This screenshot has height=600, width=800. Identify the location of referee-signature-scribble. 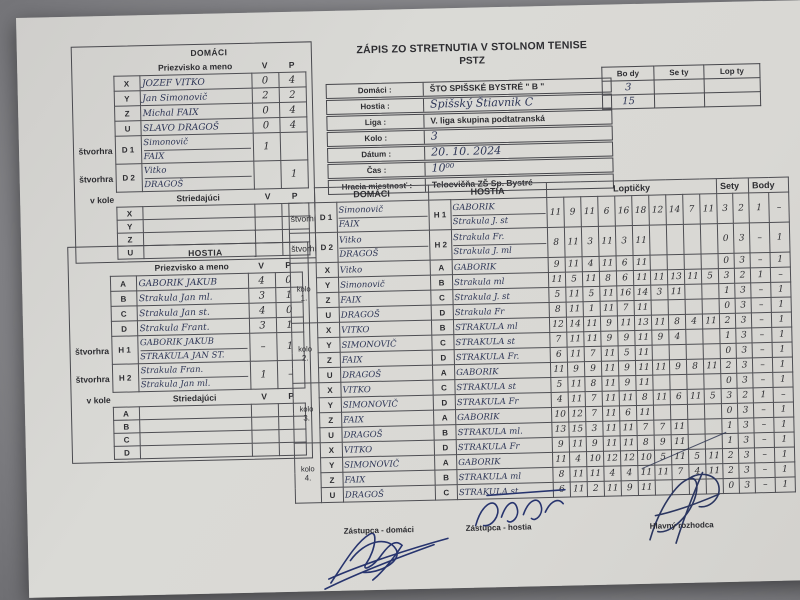
(684, 507).